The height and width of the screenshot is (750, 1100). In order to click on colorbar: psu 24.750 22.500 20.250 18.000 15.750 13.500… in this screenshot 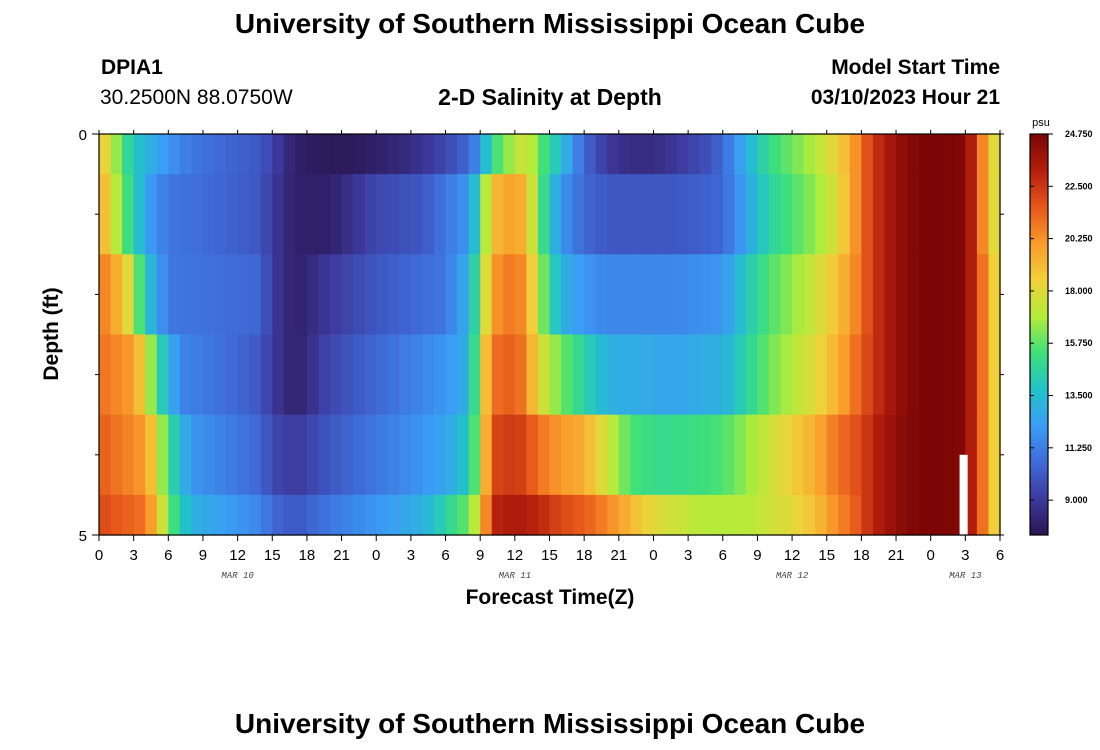, I will do `click(1061, 326)`.